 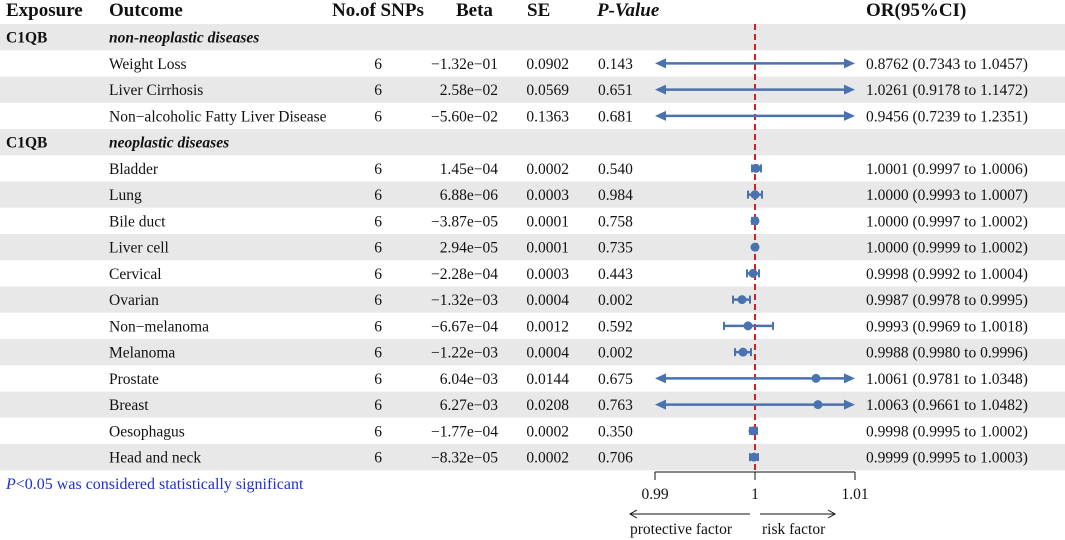 I want to click on or-ci-label: 0.8762 (0.7343 to 1.0457), so click(x=947, y=64).